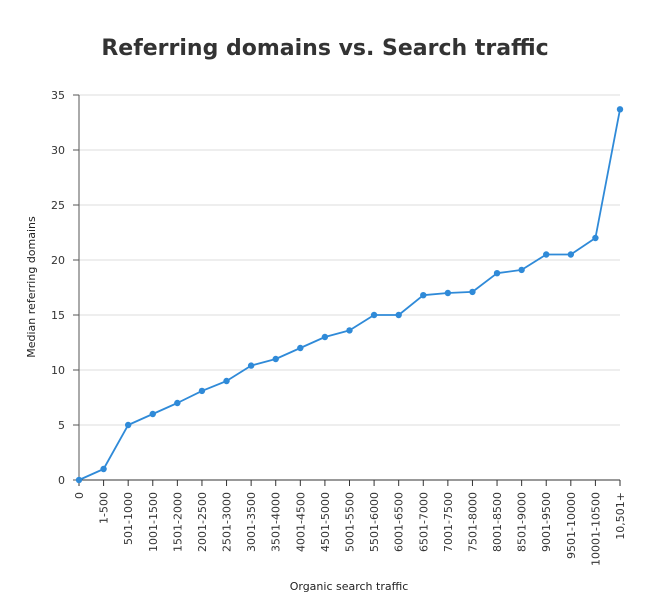  What do you see at coordinates (61, 480) in the screenshot?
I see `y-tick-label: 0` at bounding box center [61, 480].